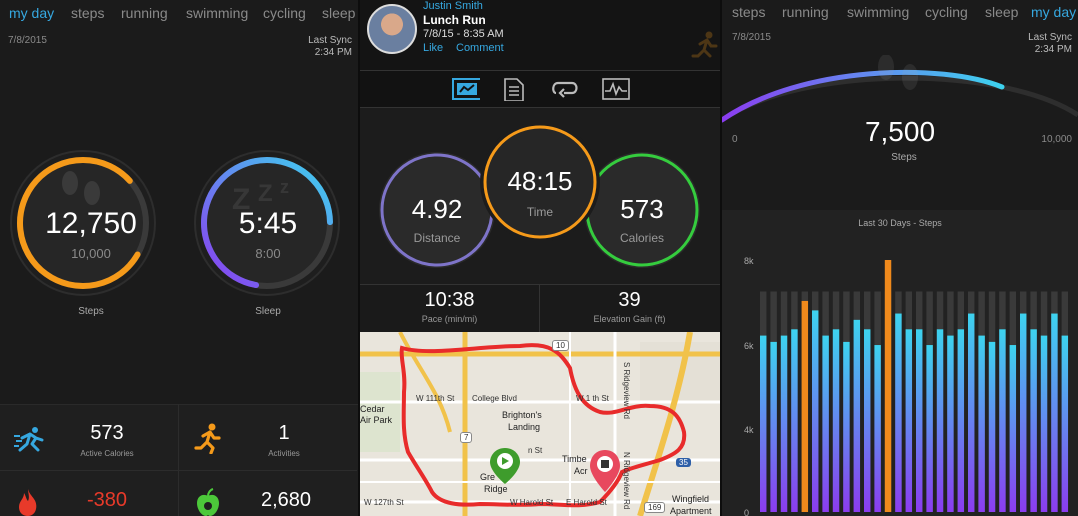 This screenshot has height=516, width=1078. What do you see at coordinates (437, 210) in the screenshot?
I see `distance-ring` at bounding box center [437, 210].